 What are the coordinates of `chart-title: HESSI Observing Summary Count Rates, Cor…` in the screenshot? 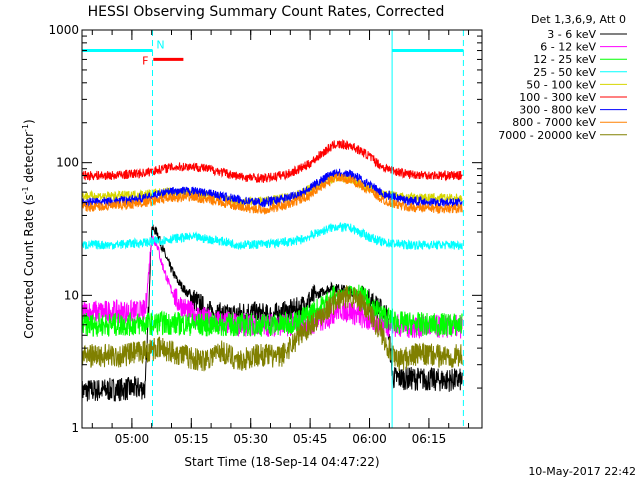 It's located at (266, 12).